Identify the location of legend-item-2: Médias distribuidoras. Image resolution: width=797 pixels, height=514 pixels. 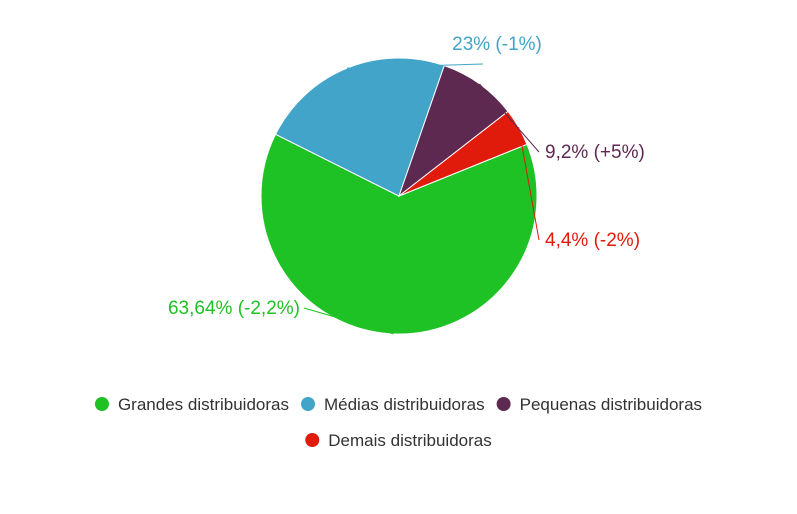
(392, 404).